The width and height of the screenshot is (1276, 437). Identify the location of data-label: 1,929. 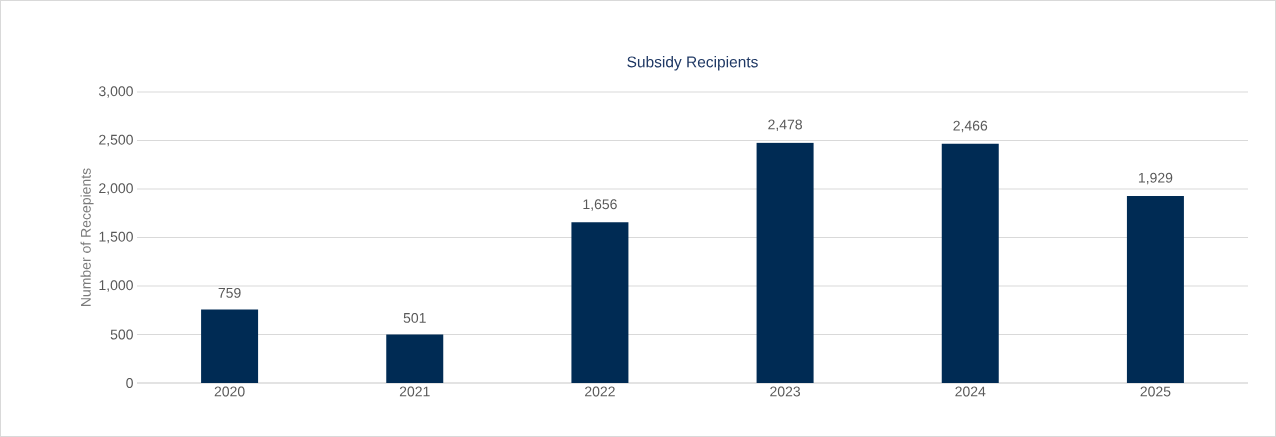
(1155, 178).